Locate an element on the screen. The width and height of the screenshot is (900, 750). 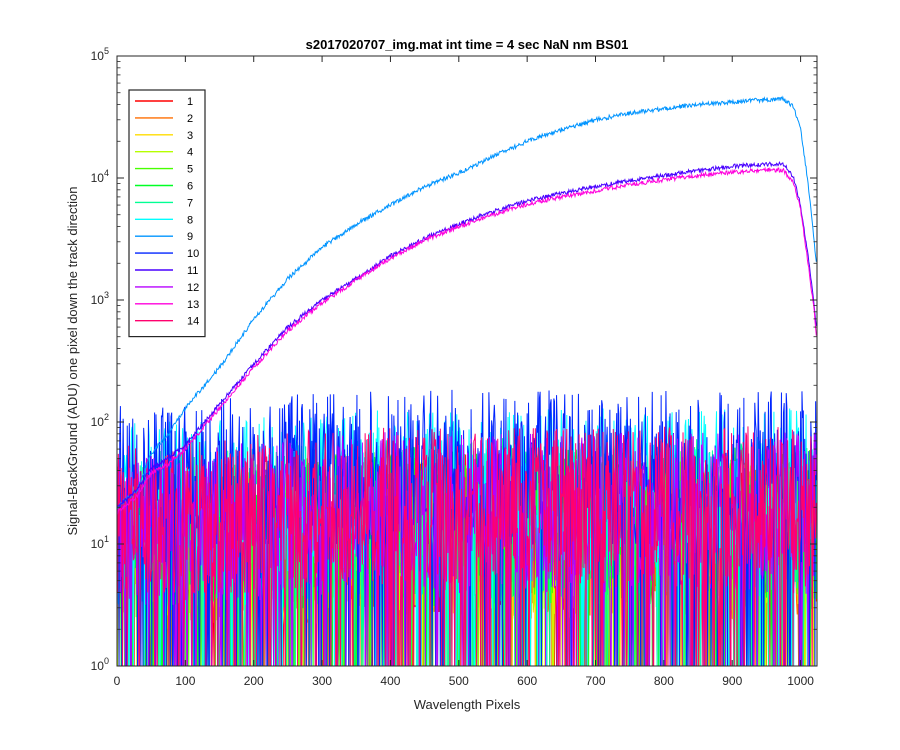
x-tick-label: 1000 is located at coordinates (800, 681).